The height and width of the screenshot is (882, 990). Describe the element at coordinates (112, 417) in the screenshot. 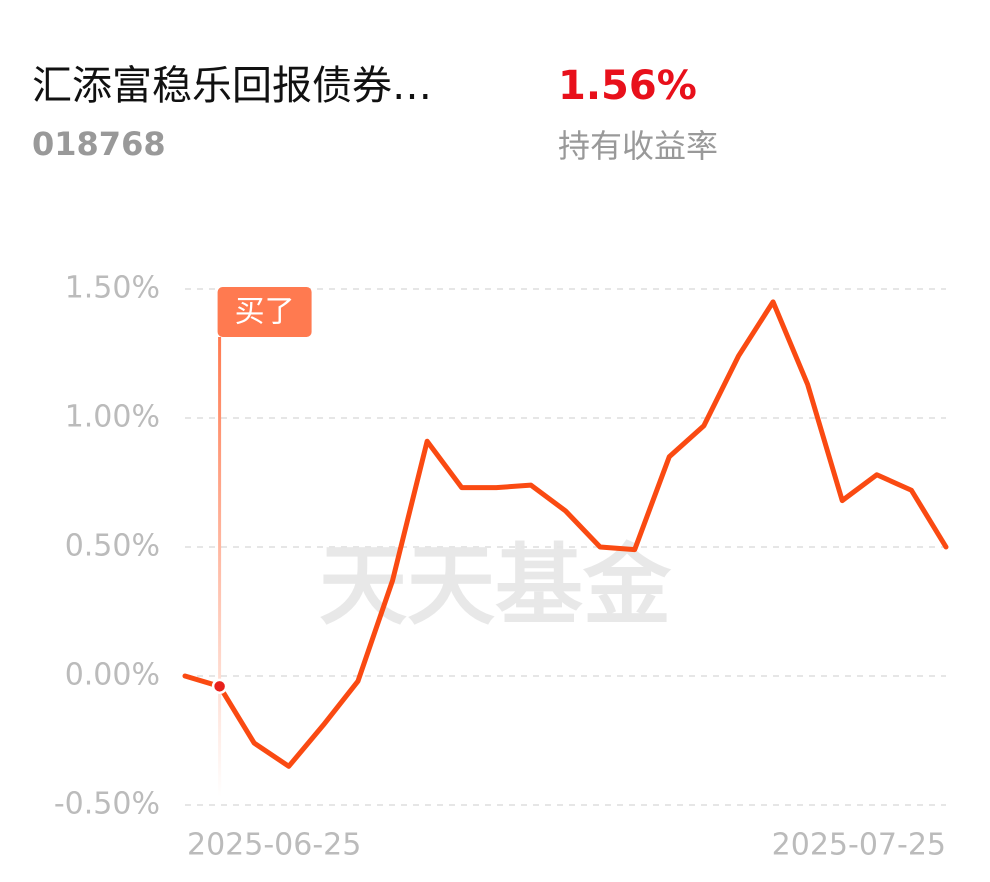

I see `y-tick-label: 1.00%` at that location.